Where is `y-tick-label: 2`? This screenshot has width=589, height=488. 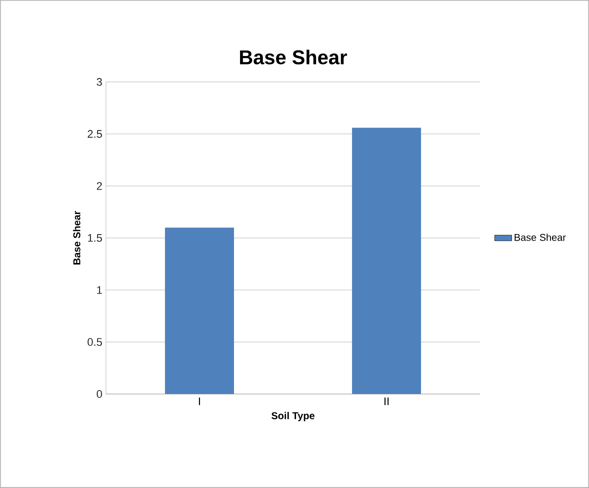
y-tick-label: 2 is located at coordinates (99, 186).